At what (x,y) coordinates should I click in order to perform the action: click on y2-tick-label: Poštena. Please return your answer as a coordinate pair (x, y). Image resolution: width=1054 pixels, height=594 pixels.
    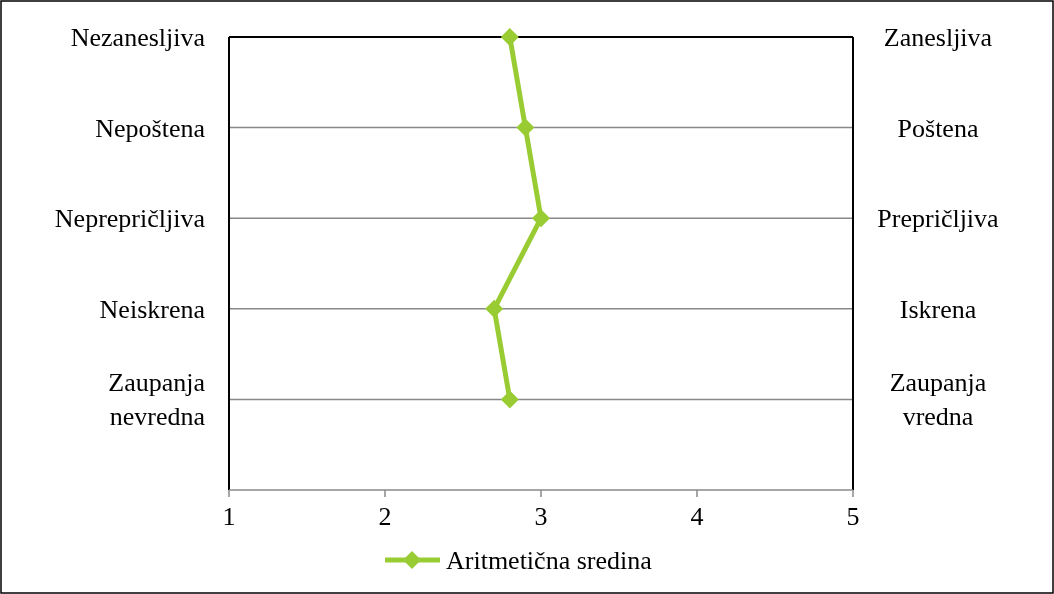
    Looking at the image, I should click on (938, 128).